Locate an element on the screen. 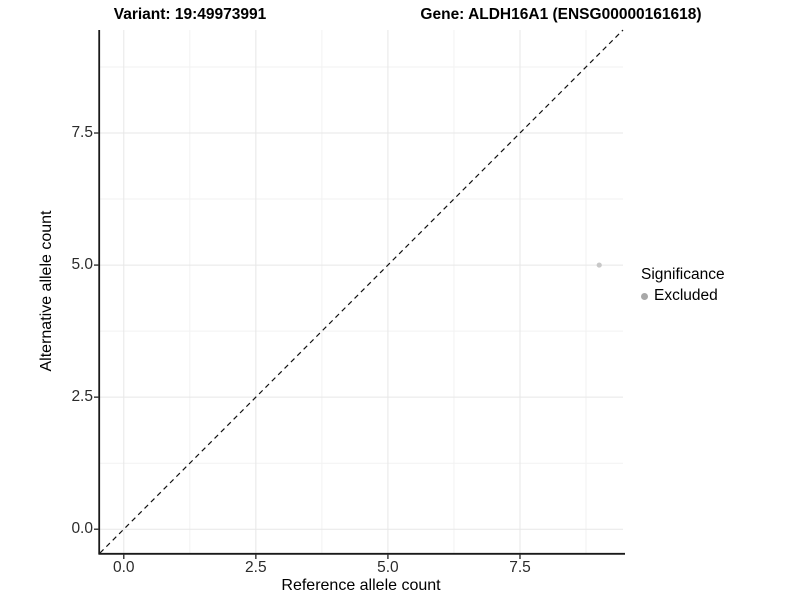  legend-item-label: Excluded is located at coordinates (686, 295).